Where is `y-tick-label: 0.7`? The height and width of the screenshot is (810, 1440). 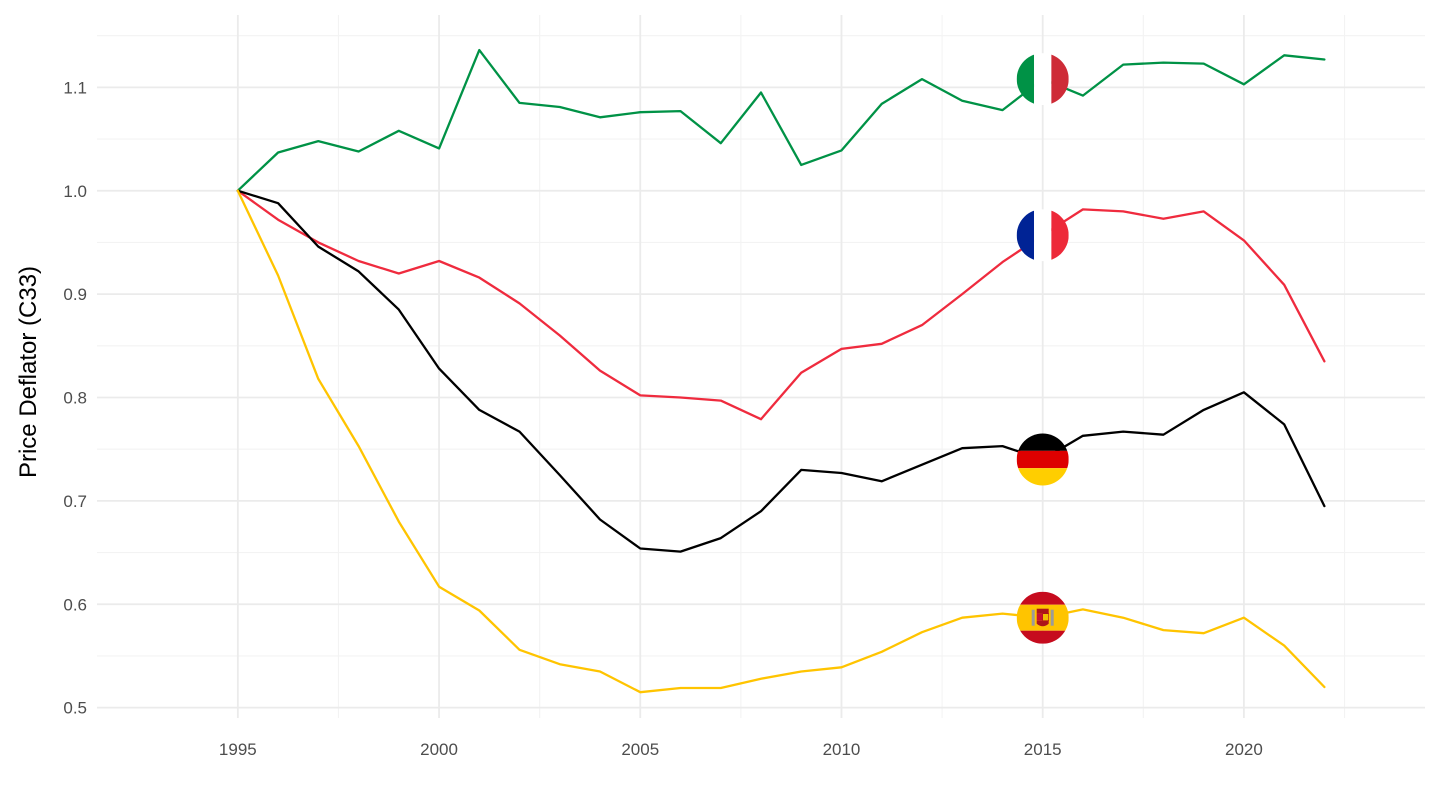
y-tick-label: 0.7 is located at coordinates (75, 501).